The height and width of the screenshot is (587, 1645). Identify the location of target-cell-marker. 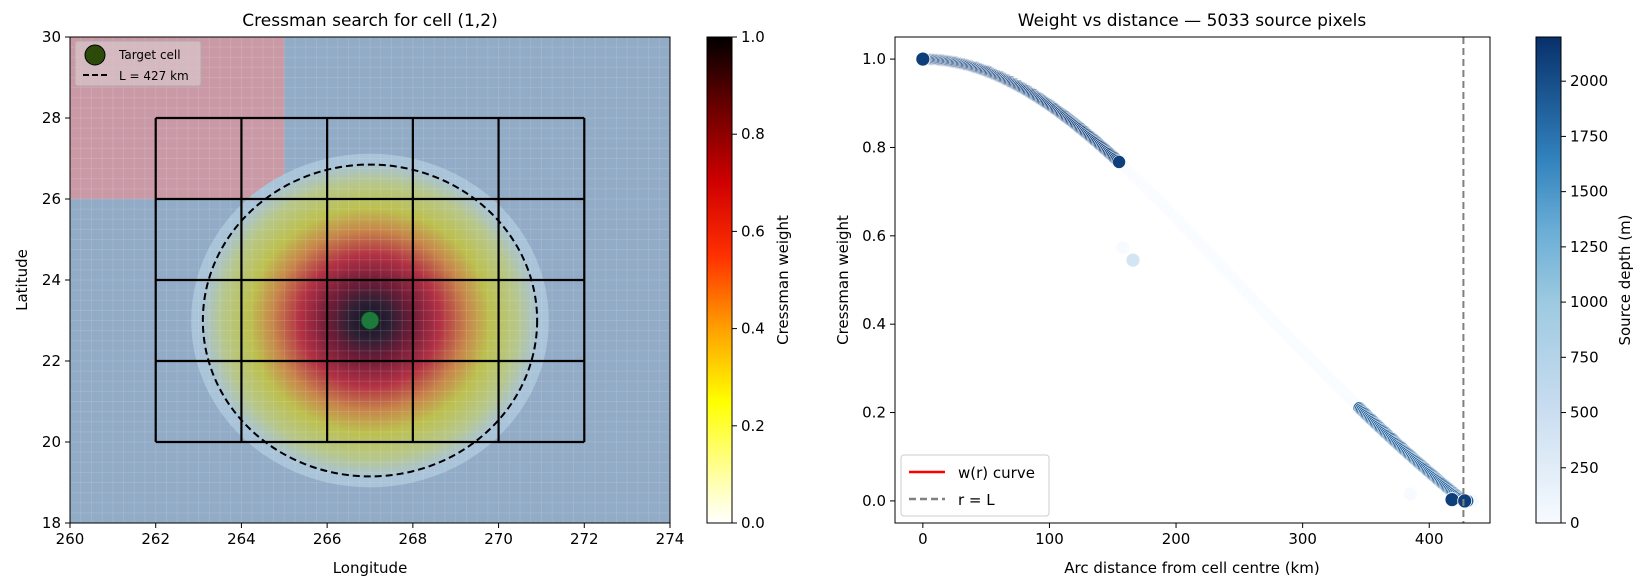
(370, 320).